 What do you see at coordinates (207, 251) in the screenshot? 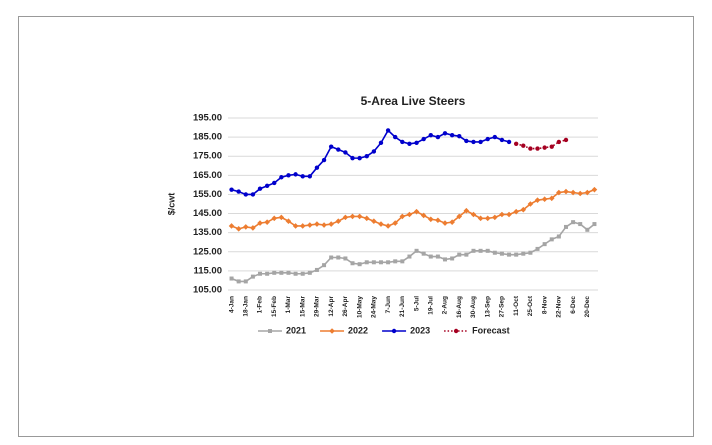
I see `y-tick-label: 125.00` at bounding box center [207, 251].